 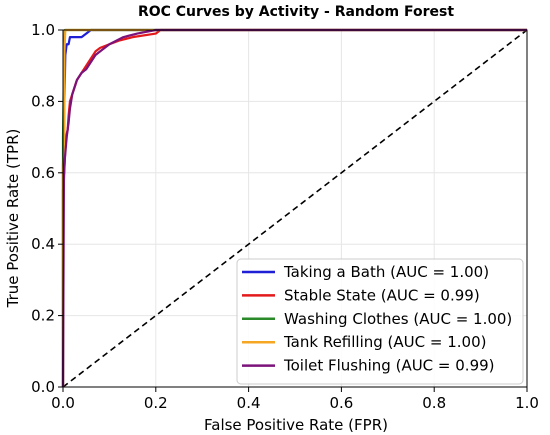 What do you see at coordinates (398, 319) in the screenshot?
I see `legend-label: Washing Clothes (AUC = 1.00)` at bounding box center [398, 319].